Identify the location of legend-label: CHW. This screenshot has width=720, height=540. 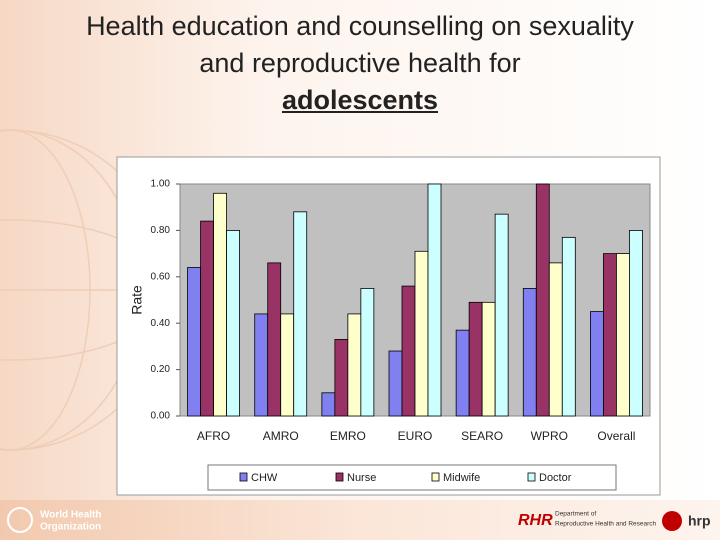
(264, 478).